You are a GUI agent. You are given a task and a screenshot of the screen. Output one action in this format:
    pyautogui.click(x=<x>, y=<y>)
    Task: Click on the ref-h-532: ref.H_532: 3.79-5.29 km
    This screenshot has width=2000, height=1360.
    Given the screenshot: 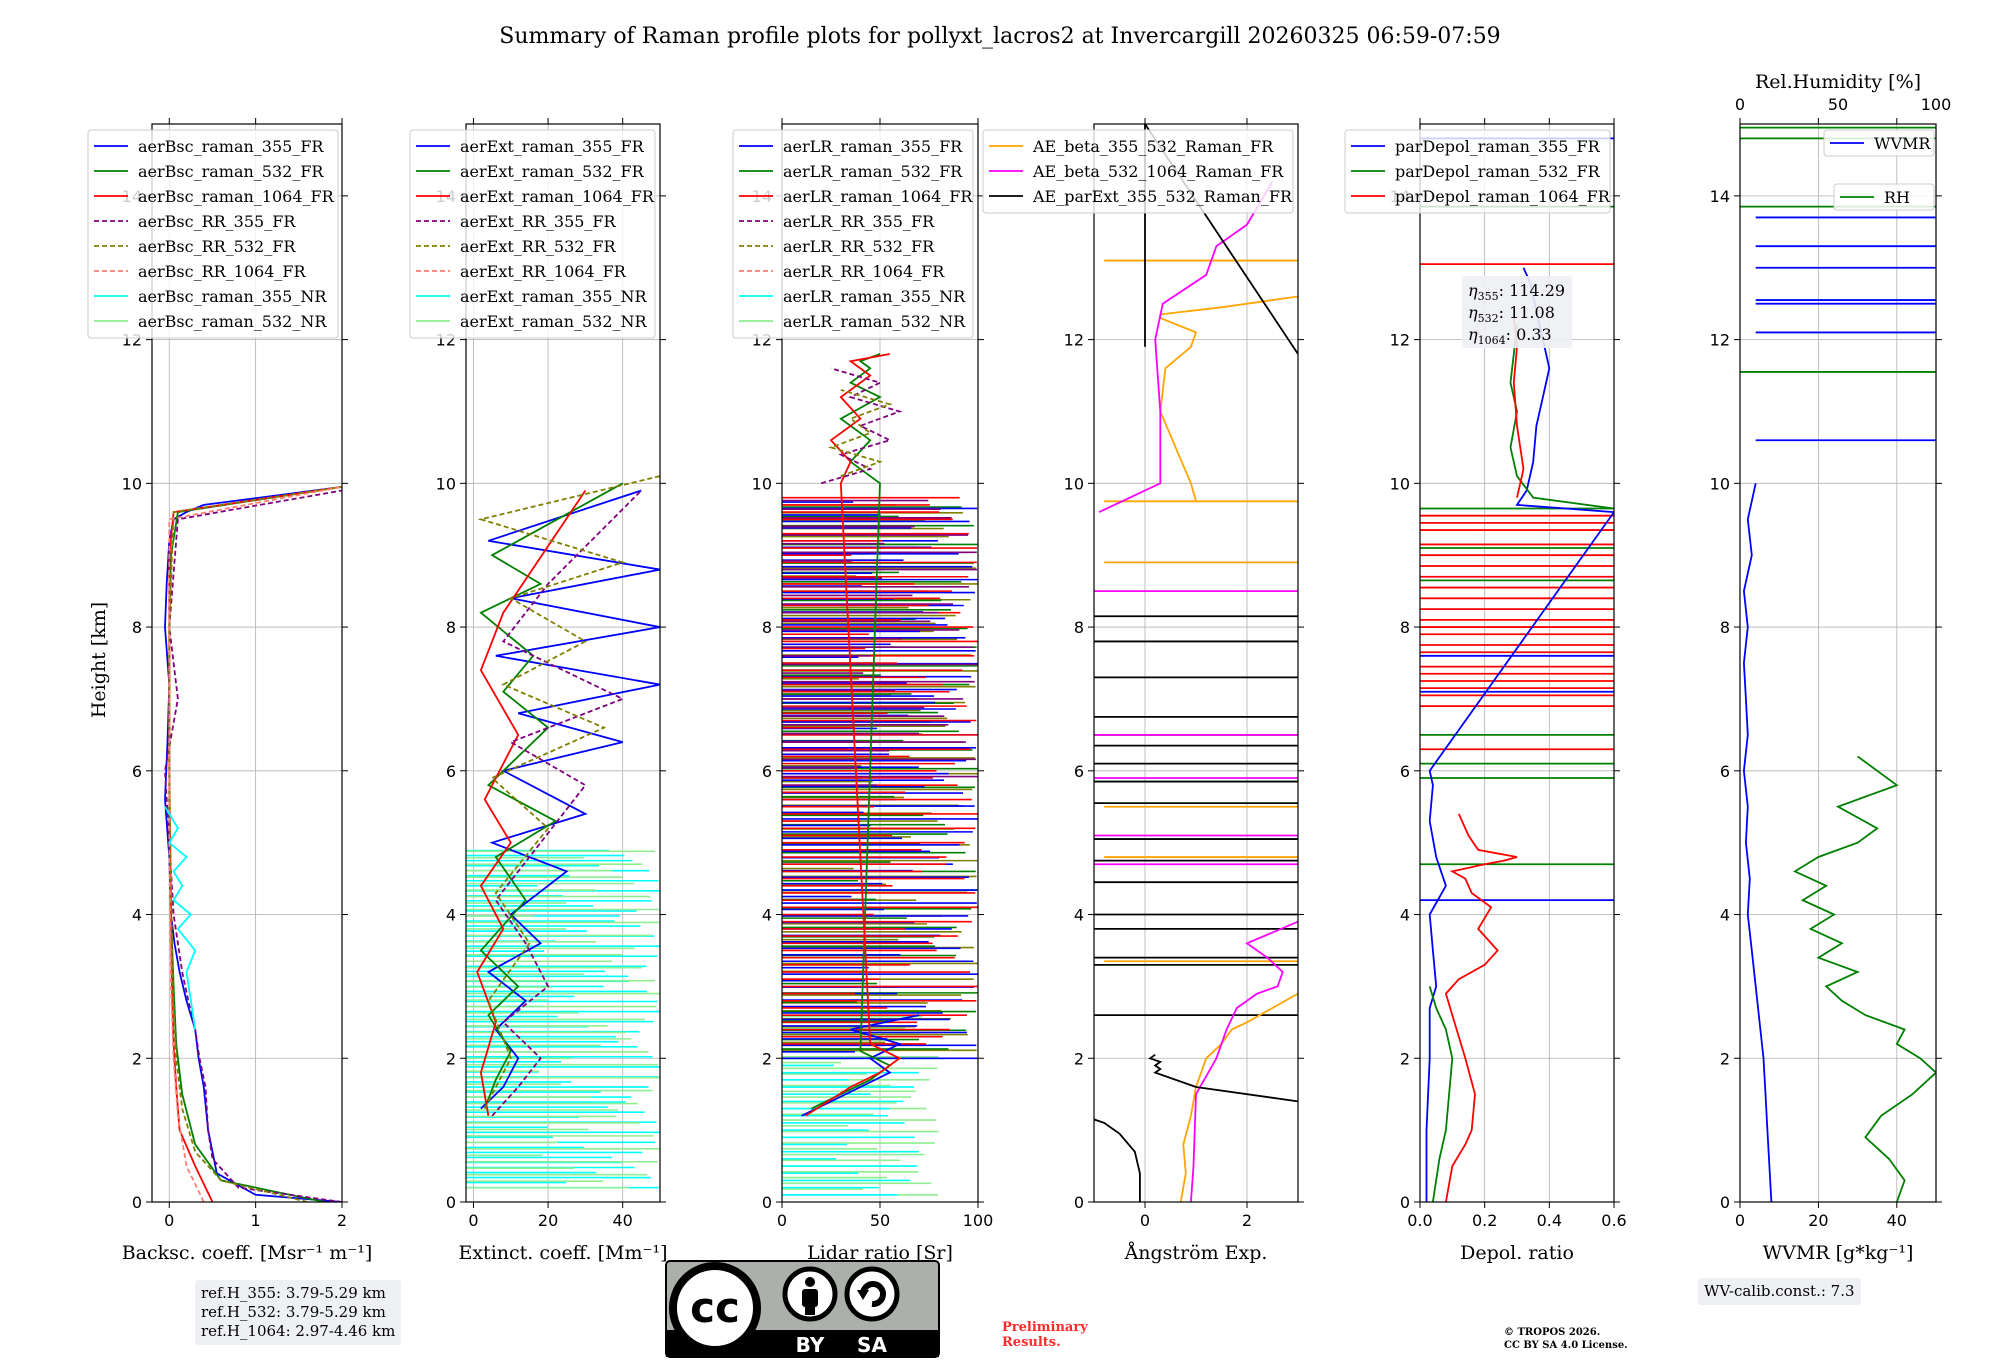 What is the action you would take?
    pyautogui.click(x=293, y=1312)
    